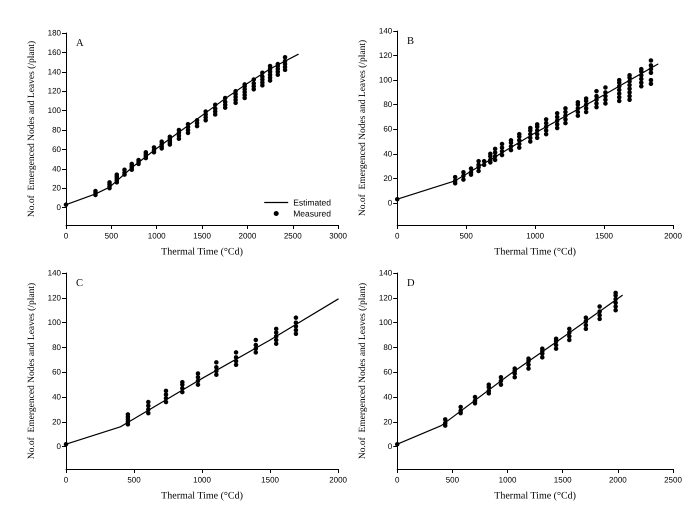  I want to click on x-tick-label: 3000, so click(338, 236).